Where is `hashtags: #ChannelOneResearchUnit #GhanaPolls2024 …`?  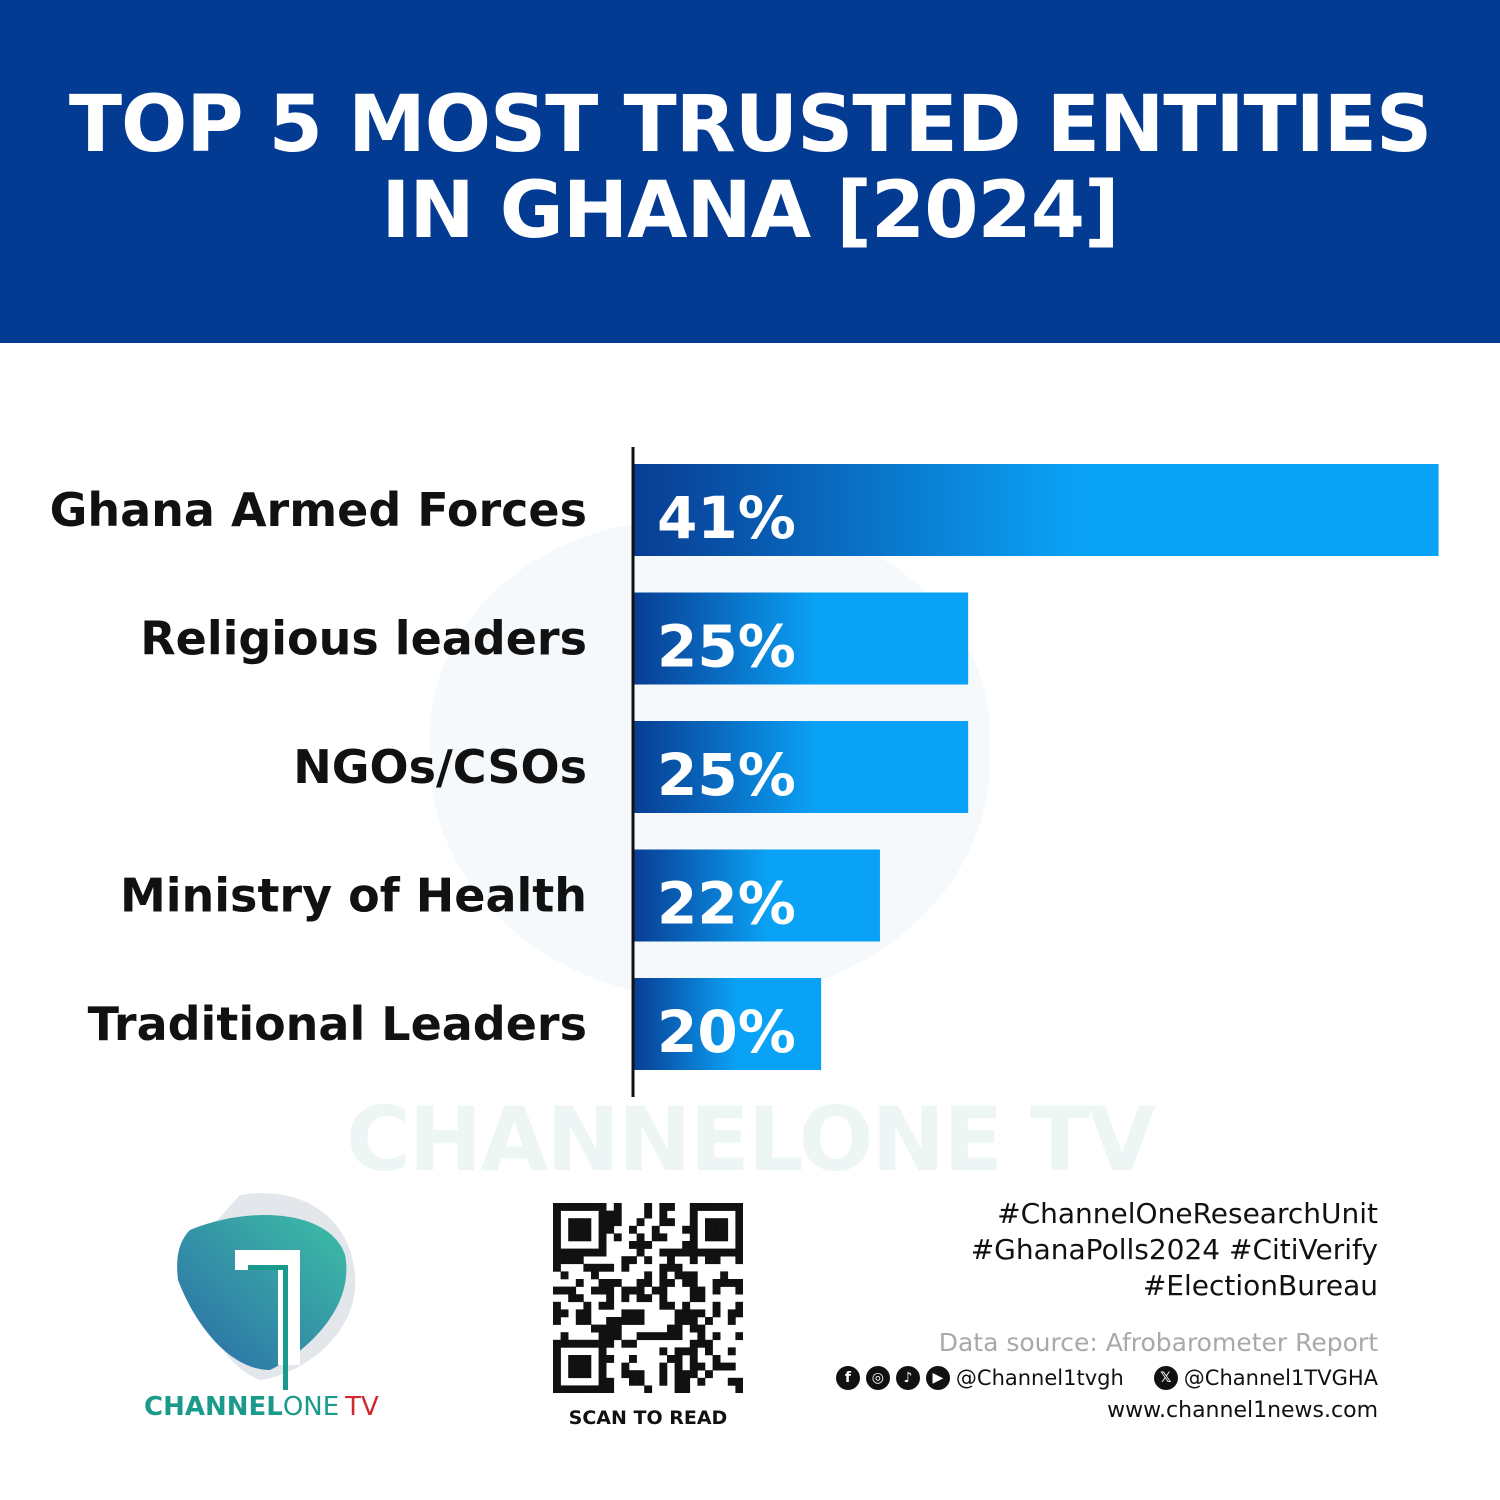
hashtags: #ChannelOneResearchUnit #GhanaPolls2024 … is located at coordinates (1174, 1250).